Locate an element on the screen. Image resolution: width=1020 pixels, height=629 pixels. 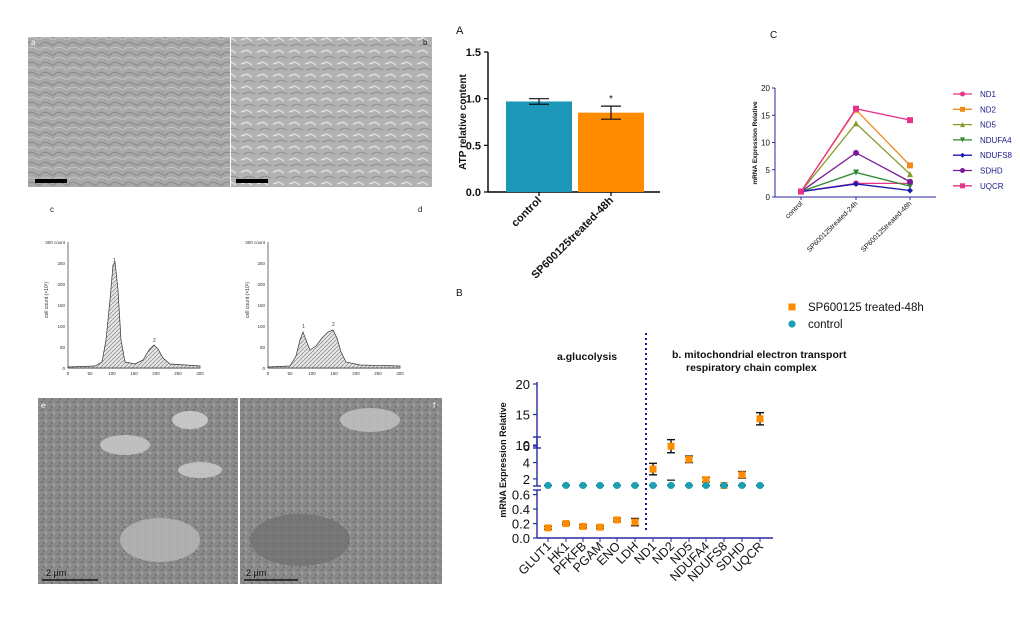
panel-letter-e: e is located at coordinates (43, 405).